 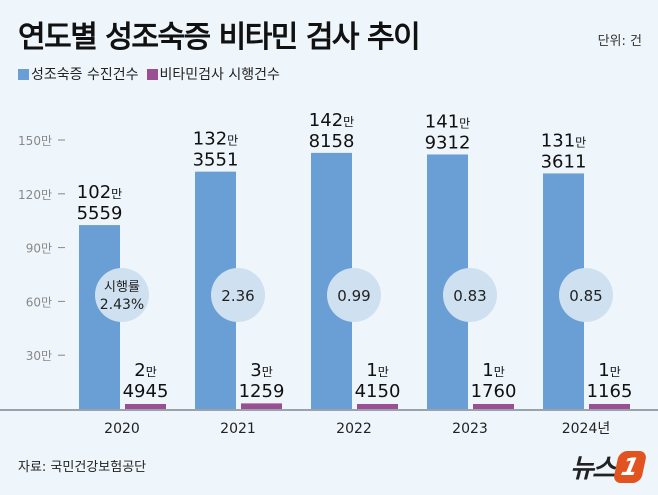 I want to click on legend-label: 비타민검사 시행건수, so click(x=219, y=75).